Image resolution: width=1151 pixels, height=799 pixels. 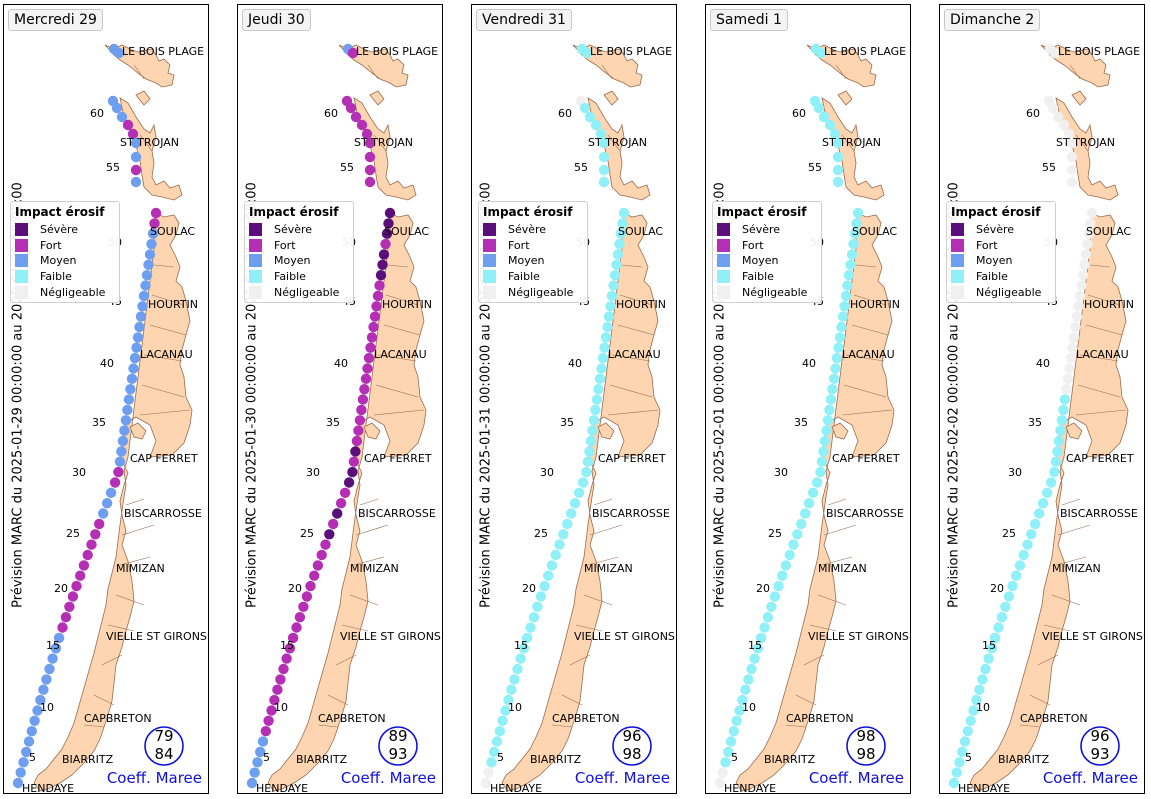 What do you see at coordinates (565, 113) in the screenshot?
I see `km-marker: 60` at bounding box center [565, 113].